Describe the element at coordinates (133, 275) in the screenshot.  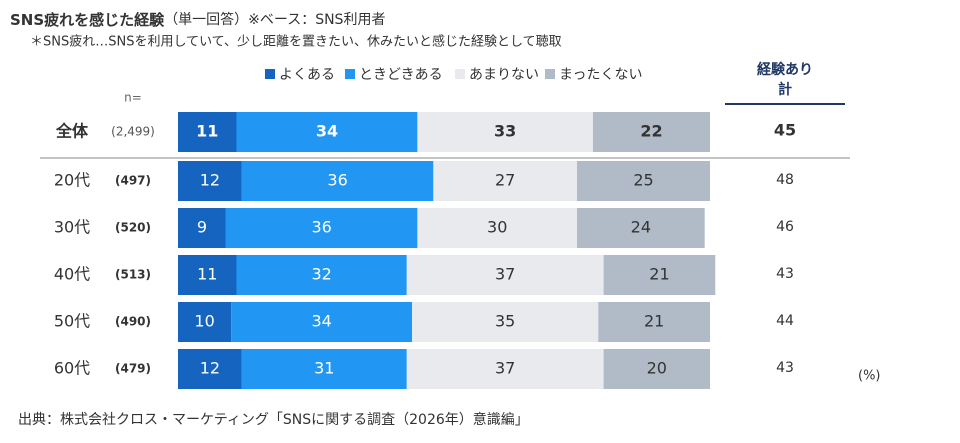
I see `sample-size: (513)` at that location.